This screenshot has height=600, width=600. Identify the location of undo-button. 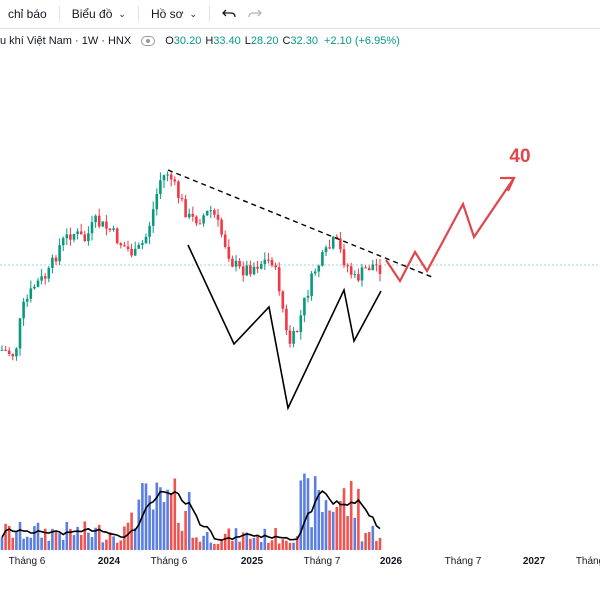
(229, 14).